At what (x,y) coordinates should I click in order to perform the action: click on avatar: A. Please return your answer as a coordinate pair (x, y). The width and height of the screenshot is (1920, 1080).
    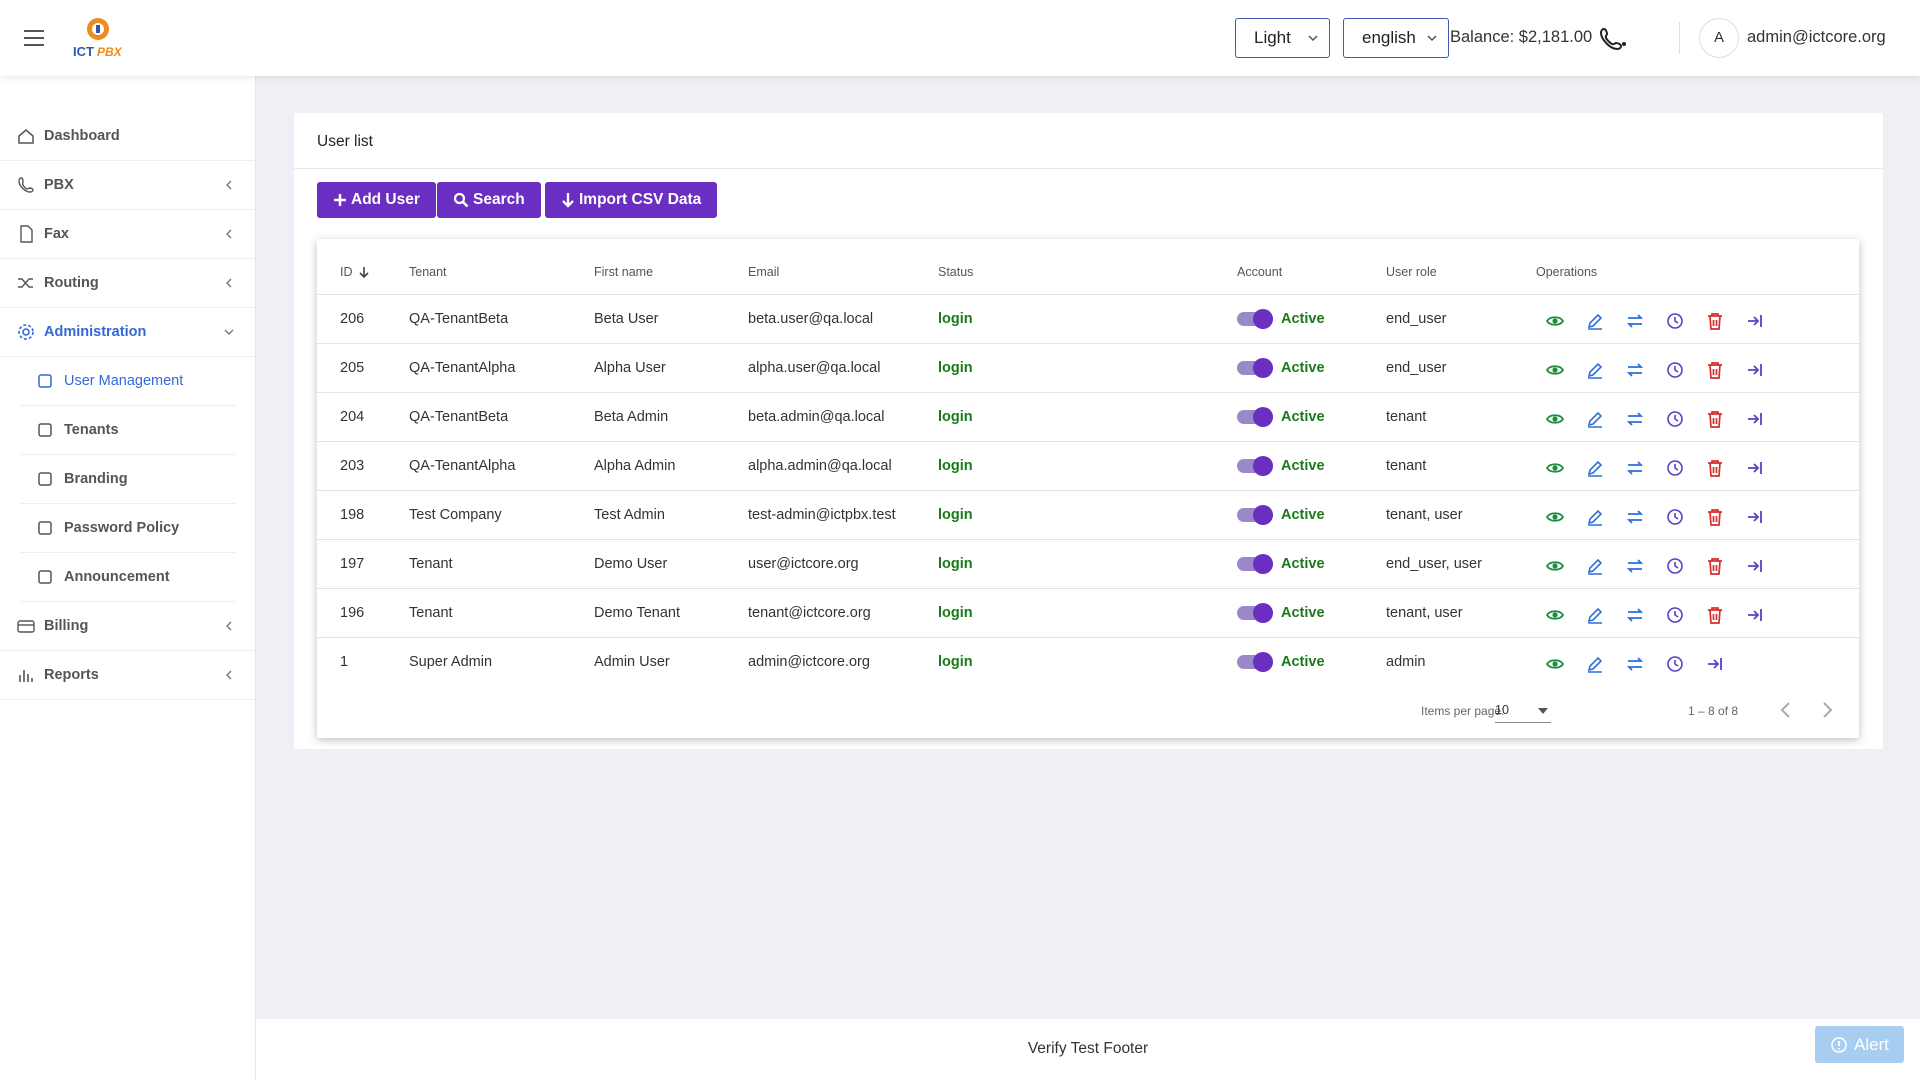
    Looking at the image, I should click on (1719, 38).